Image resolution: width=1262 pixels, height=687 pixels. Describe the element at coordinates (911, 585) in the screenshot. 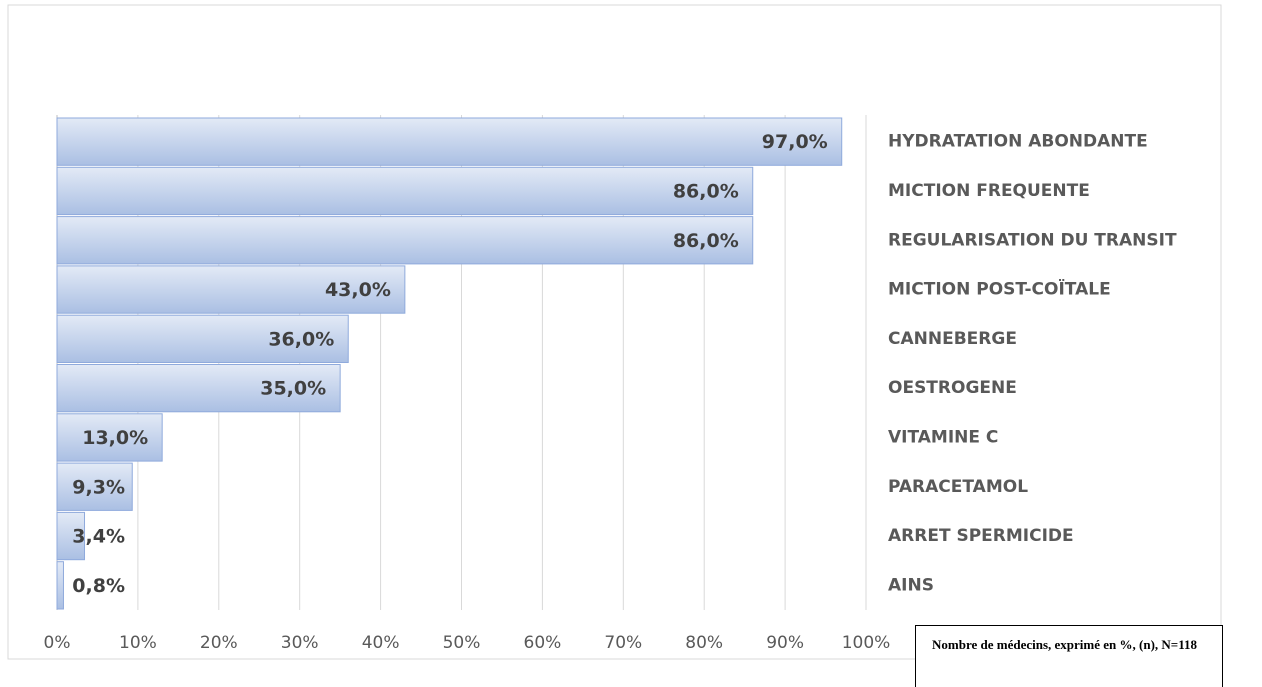

I see `category-label: AINS` at that location.